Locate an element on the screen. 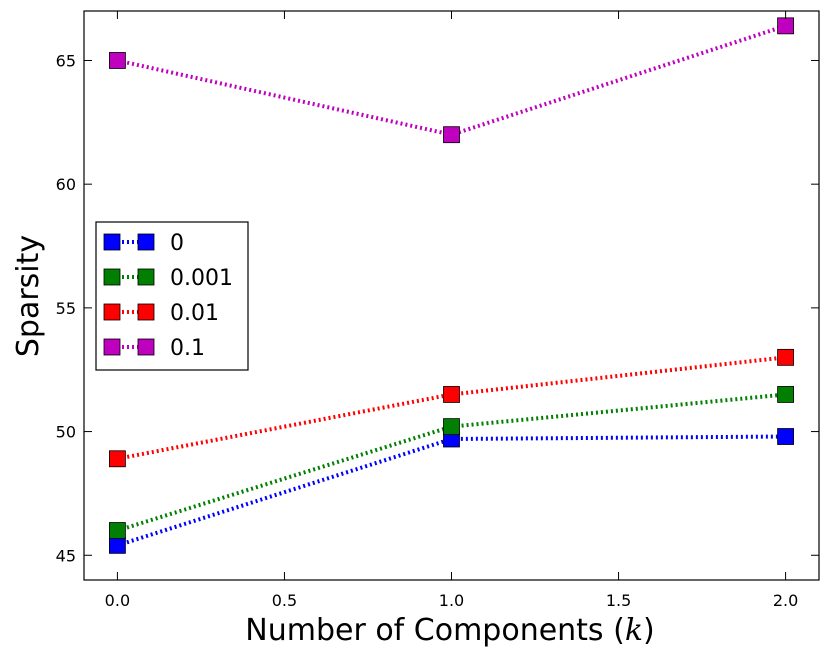  legend-box is located at coordinates (172, 296).